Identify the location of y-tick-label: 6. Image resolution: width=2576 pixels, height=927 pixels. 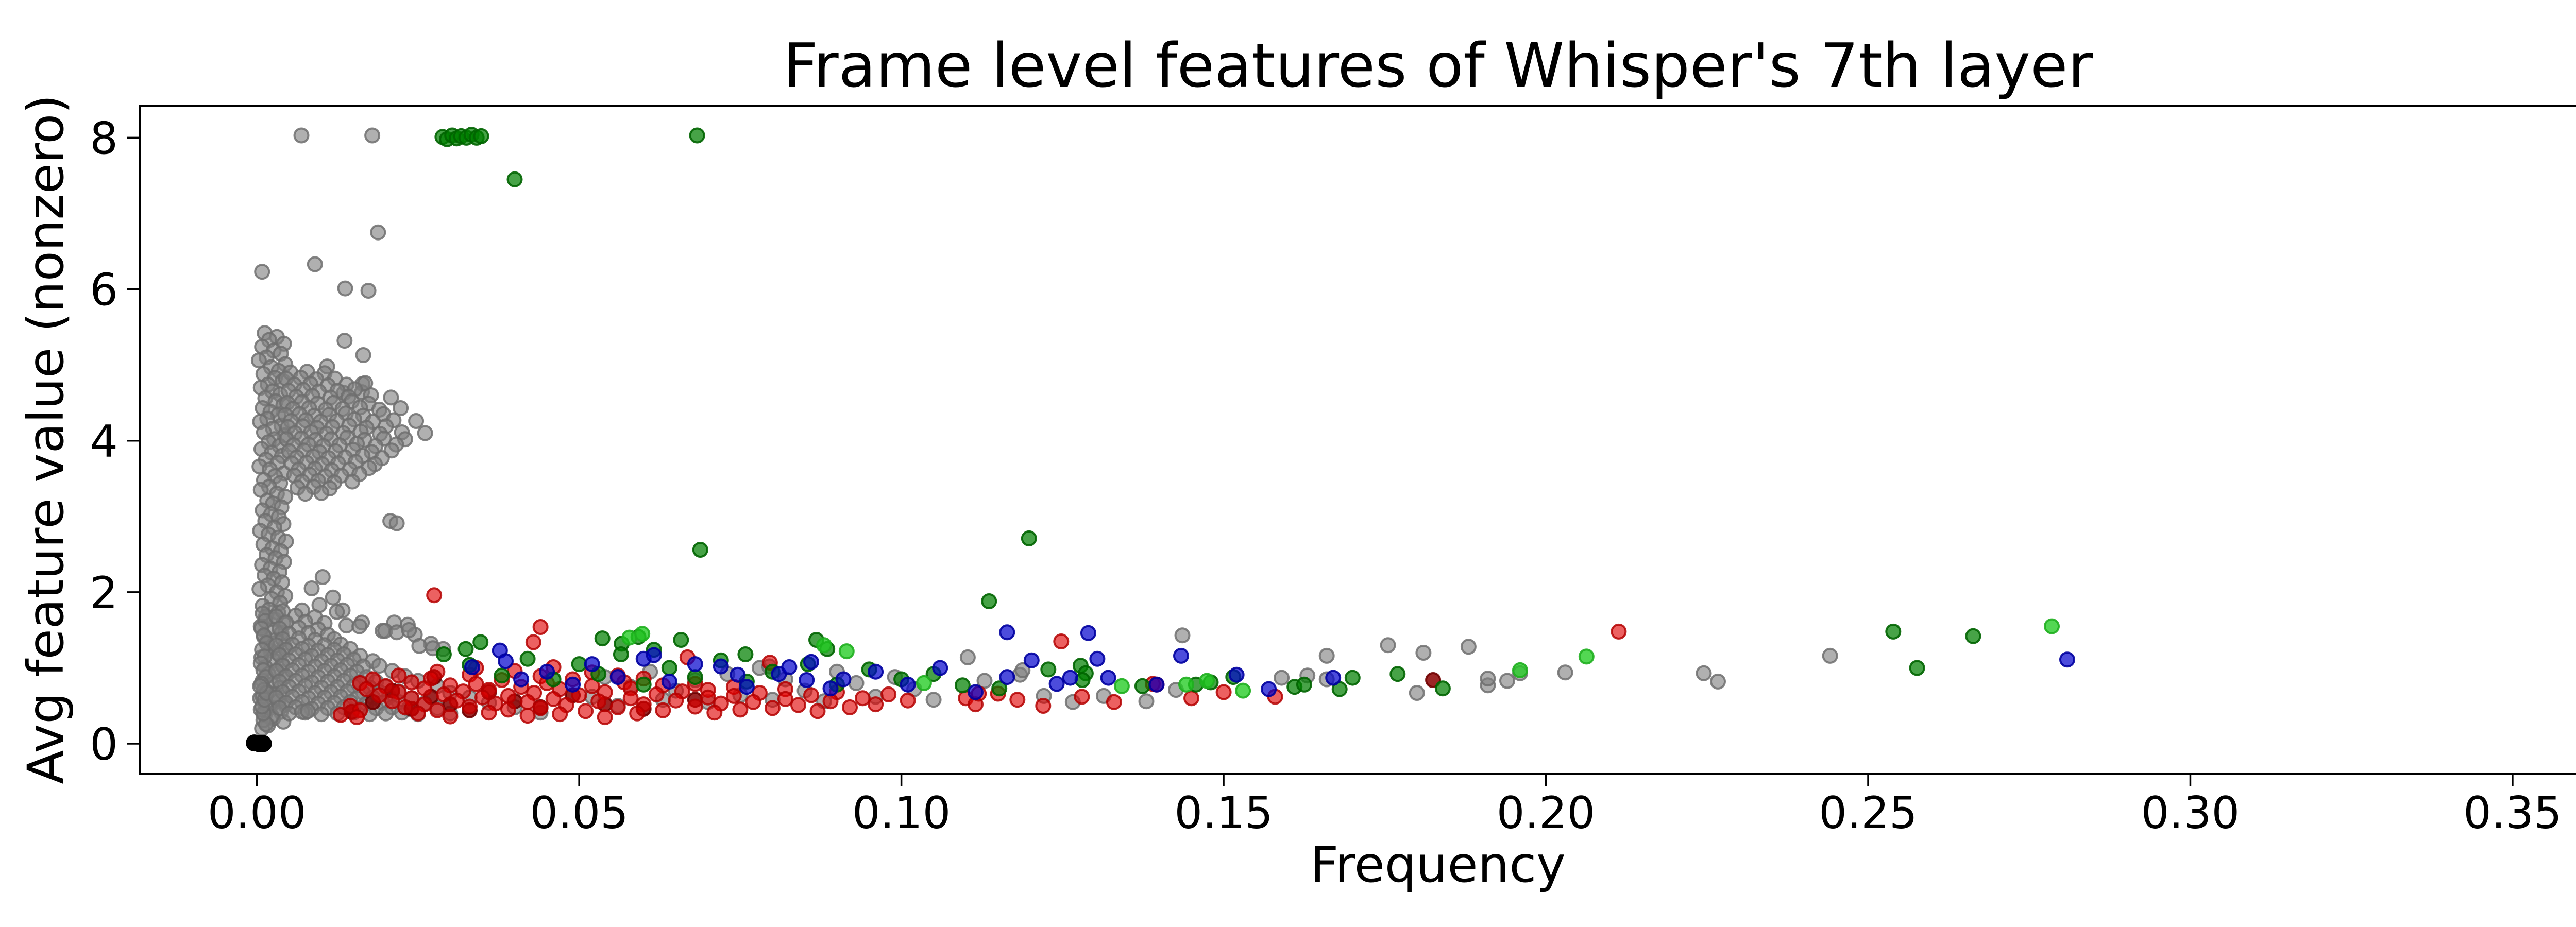
(104, 290).